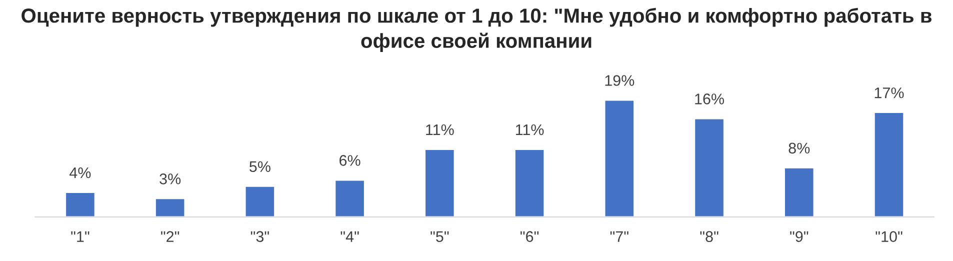 Image resolution: width=953 pixels, height=261 pixels. What do you see at coordinates (619, 236) in the screenshot?
I see `x-tick-label: "7"` at bounding box center [619, 236].